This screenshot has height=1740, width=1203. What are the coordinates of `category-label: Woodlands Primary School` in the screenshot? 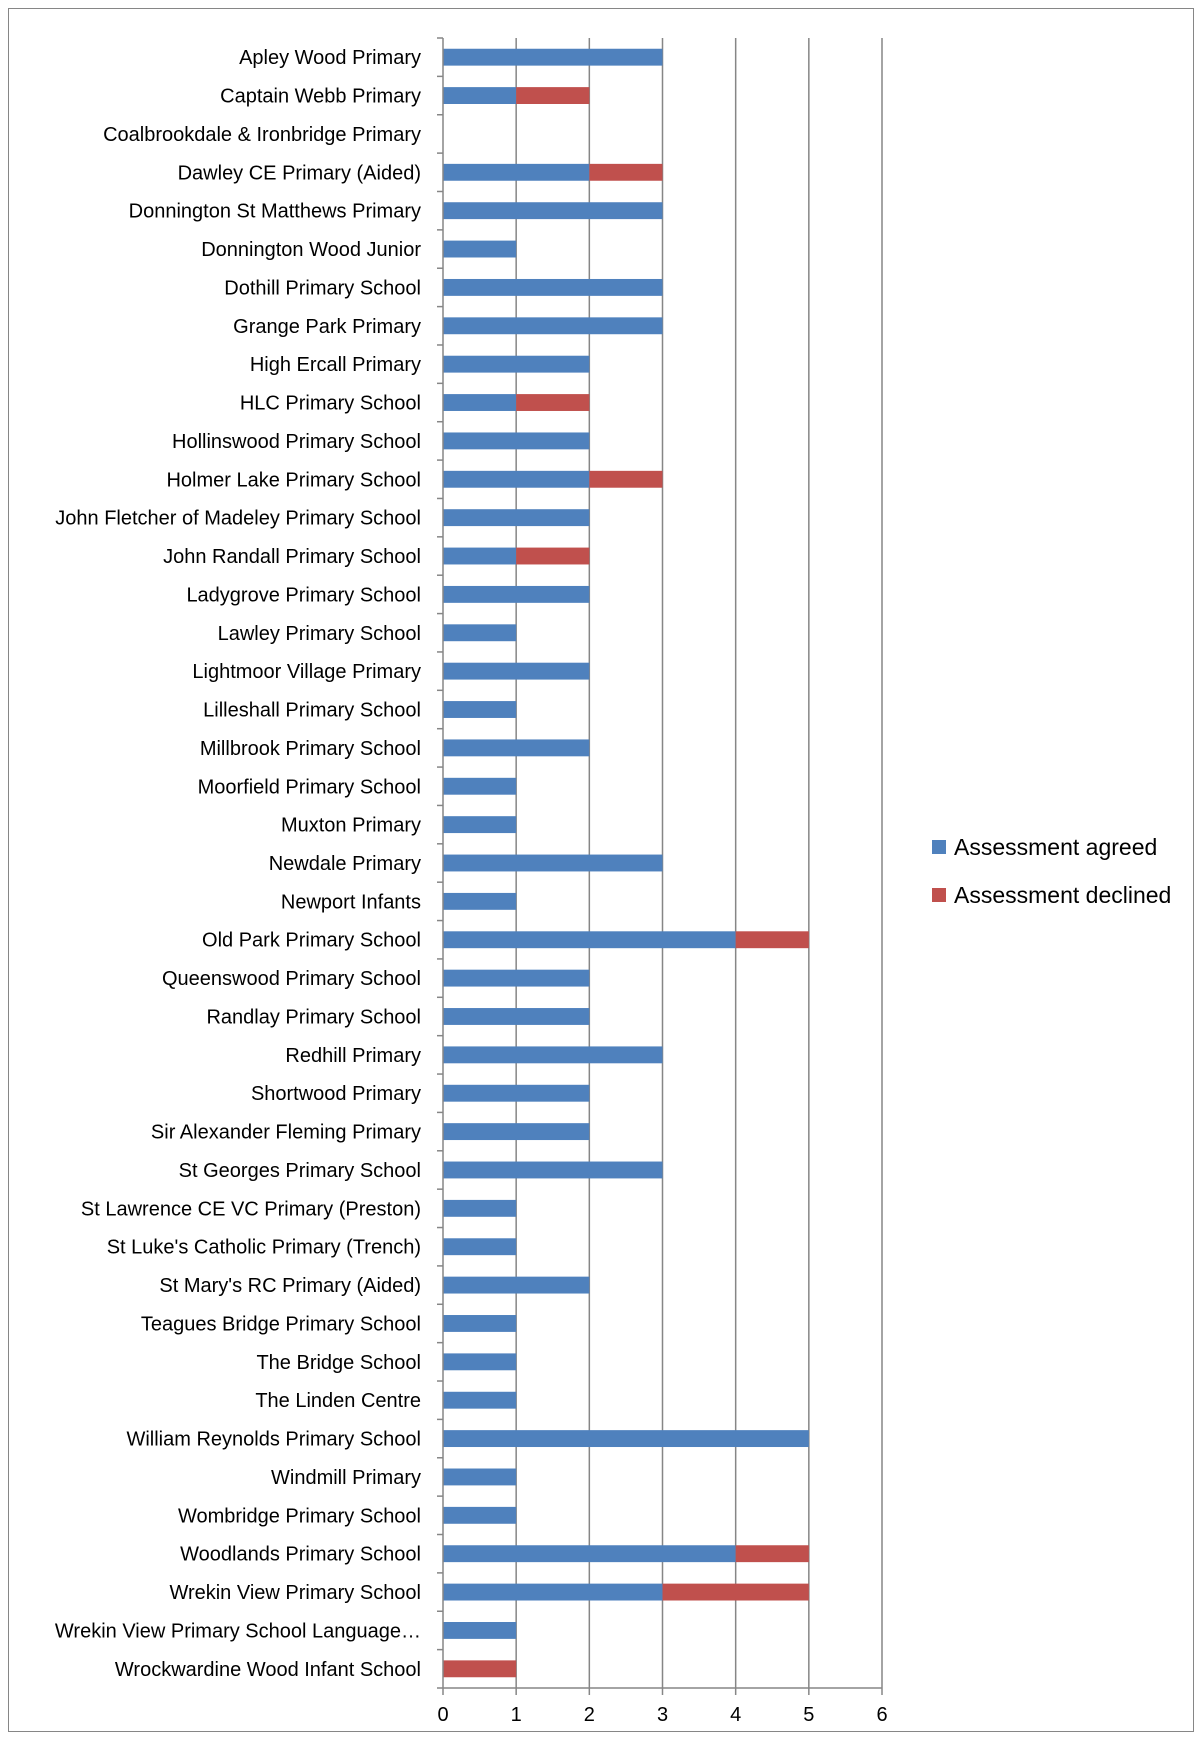 It's located at (300, 1555).